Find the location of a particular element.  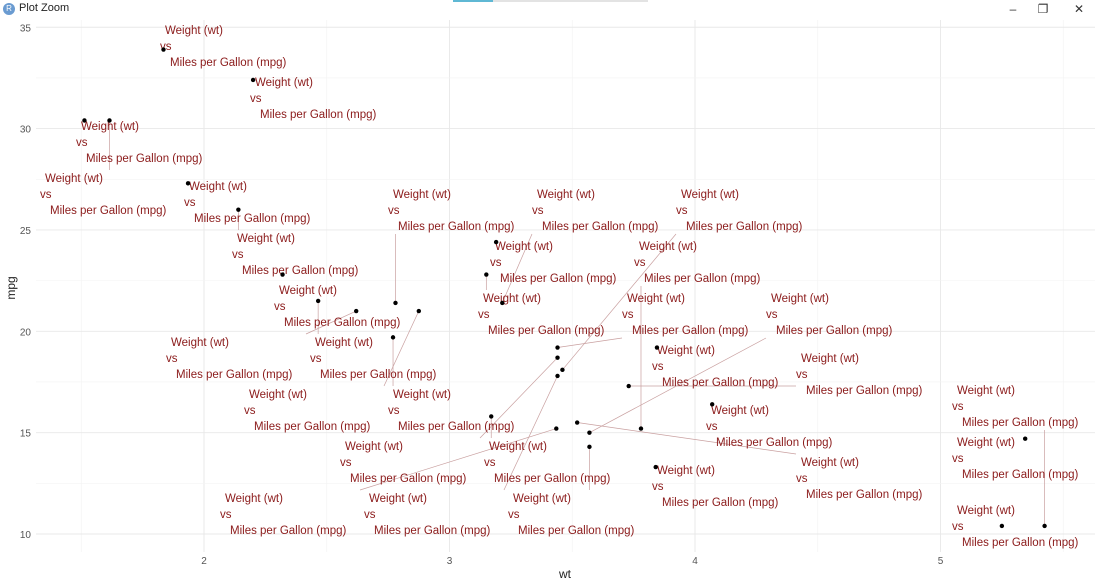

title-bar: R Plot Zoom – ❐ ✕ is located at coordinates (550, 9).